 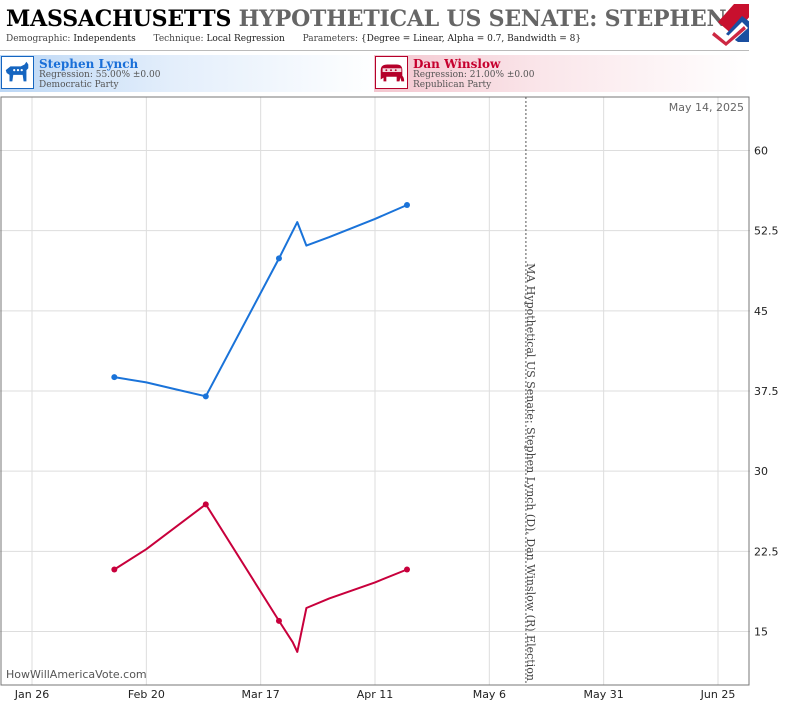 I want to click on technique-label: Technique:, so click(x=178, y=39).